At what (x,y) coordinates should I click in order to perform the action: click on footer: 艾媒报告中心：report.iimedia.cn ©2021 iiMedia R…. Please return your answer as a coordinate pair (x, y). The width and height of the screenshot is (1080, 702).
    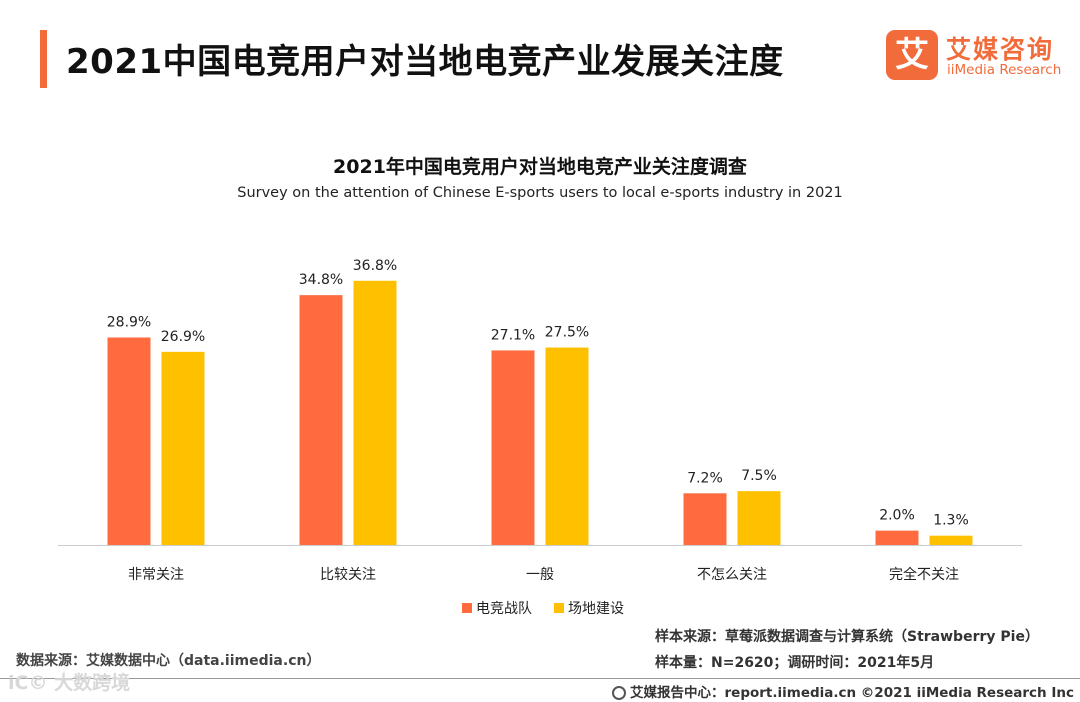
    Looking at the image, I should click on (843, 691).